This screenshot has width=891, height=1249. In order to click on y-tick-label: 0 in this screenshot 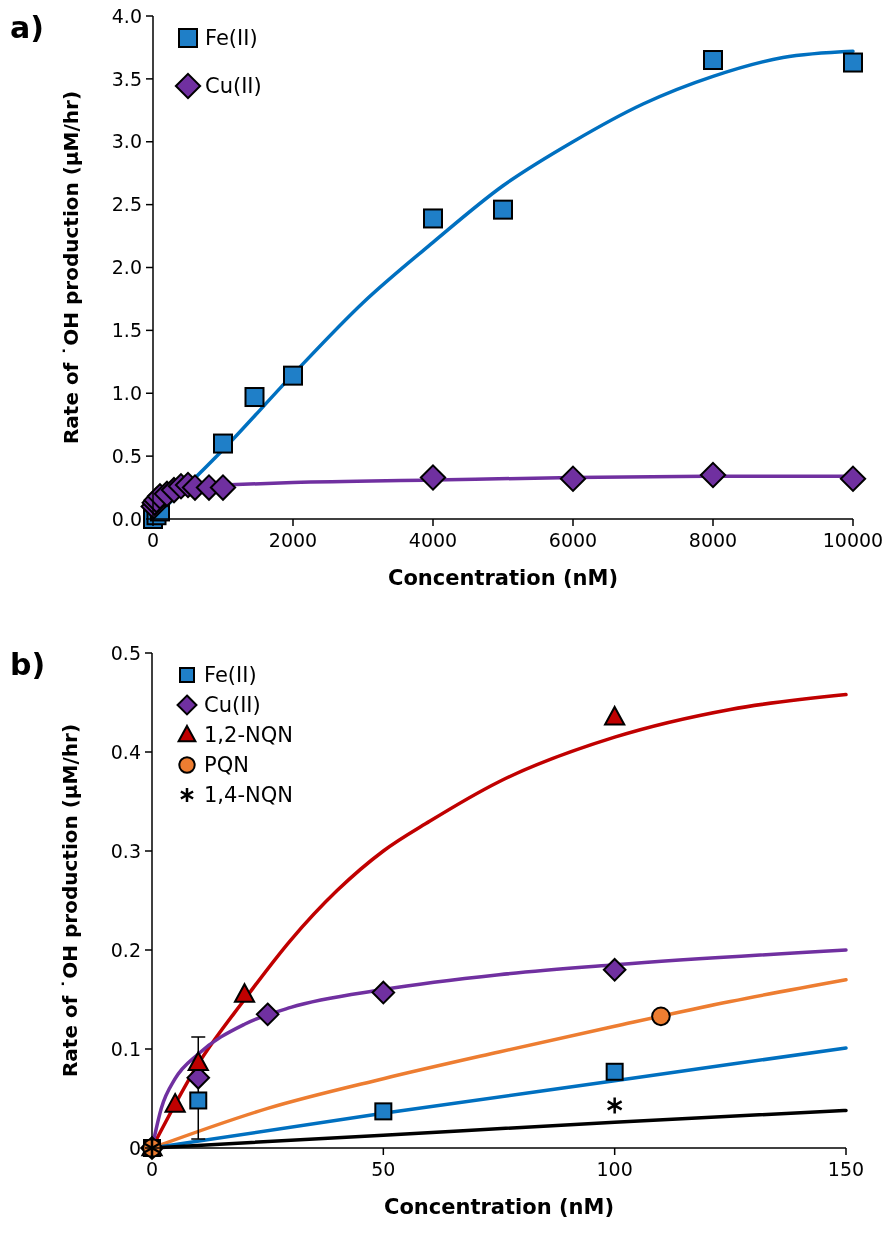, I will do `click(134, 1147)`.